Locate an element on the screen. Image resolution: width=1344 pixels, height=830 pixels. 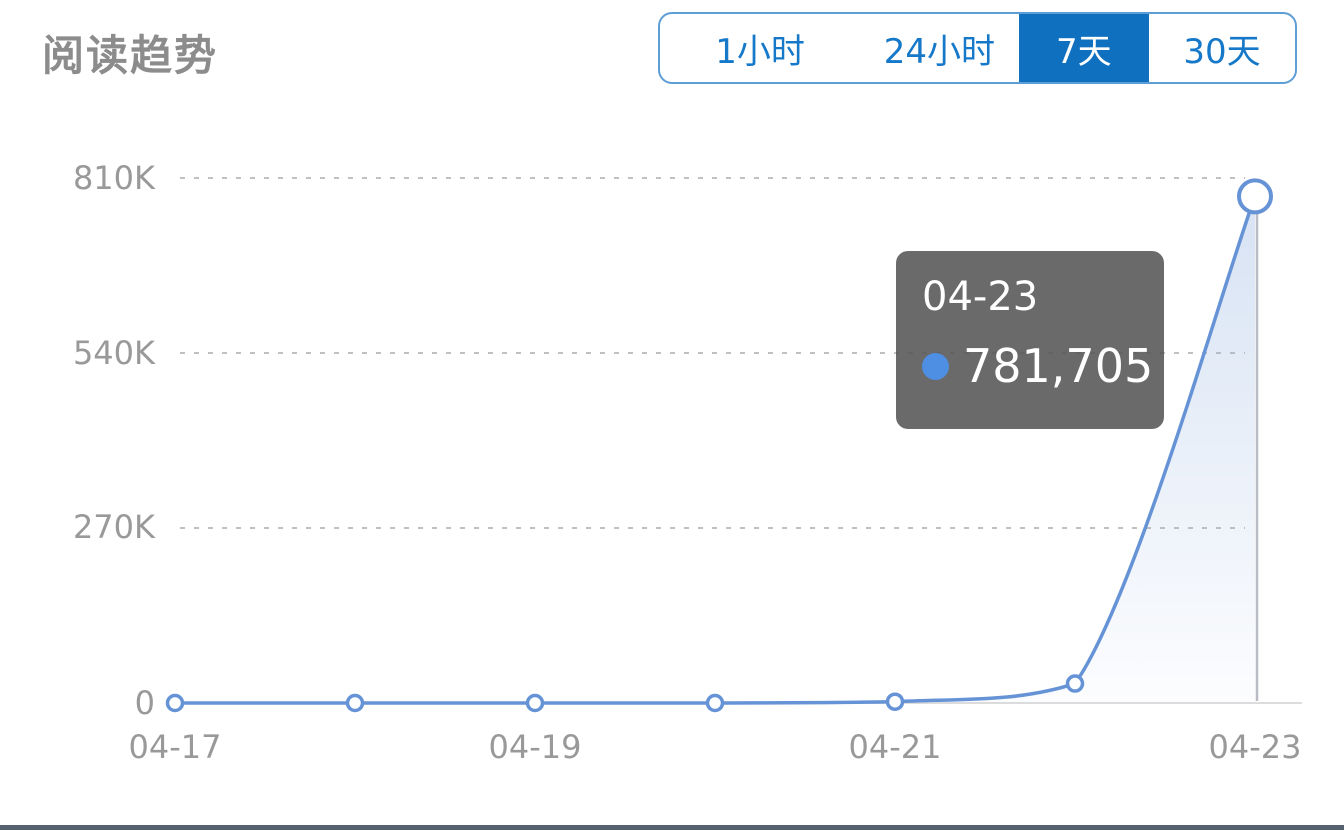
y-axis-label-540k: 540K is located at coordinates (113, 353).